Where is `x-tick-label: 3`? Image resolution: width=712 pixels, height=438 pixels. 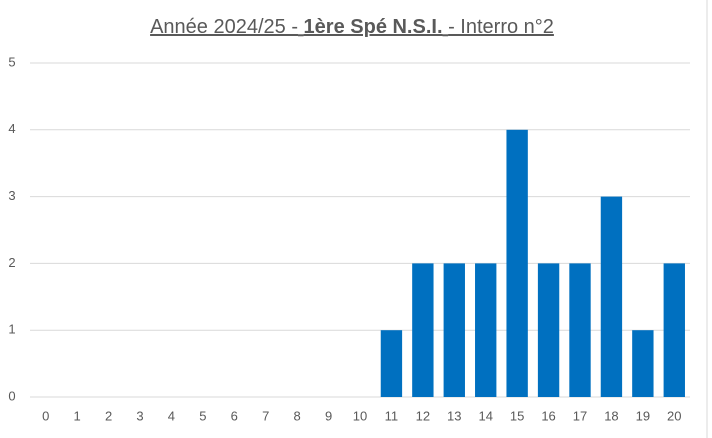
x-tick-label: 3 is located at coordinates (139, 415).